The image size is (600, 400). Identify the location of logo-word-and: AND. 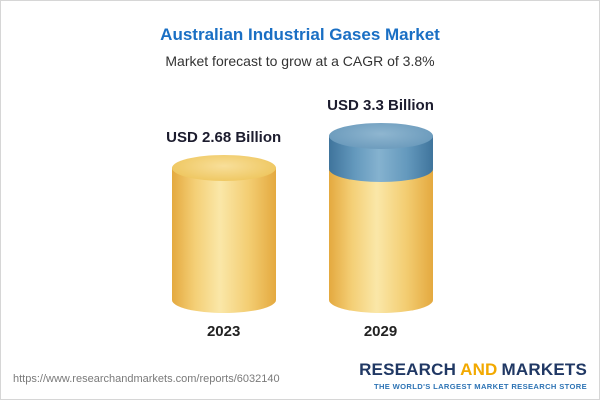
(479, 369).